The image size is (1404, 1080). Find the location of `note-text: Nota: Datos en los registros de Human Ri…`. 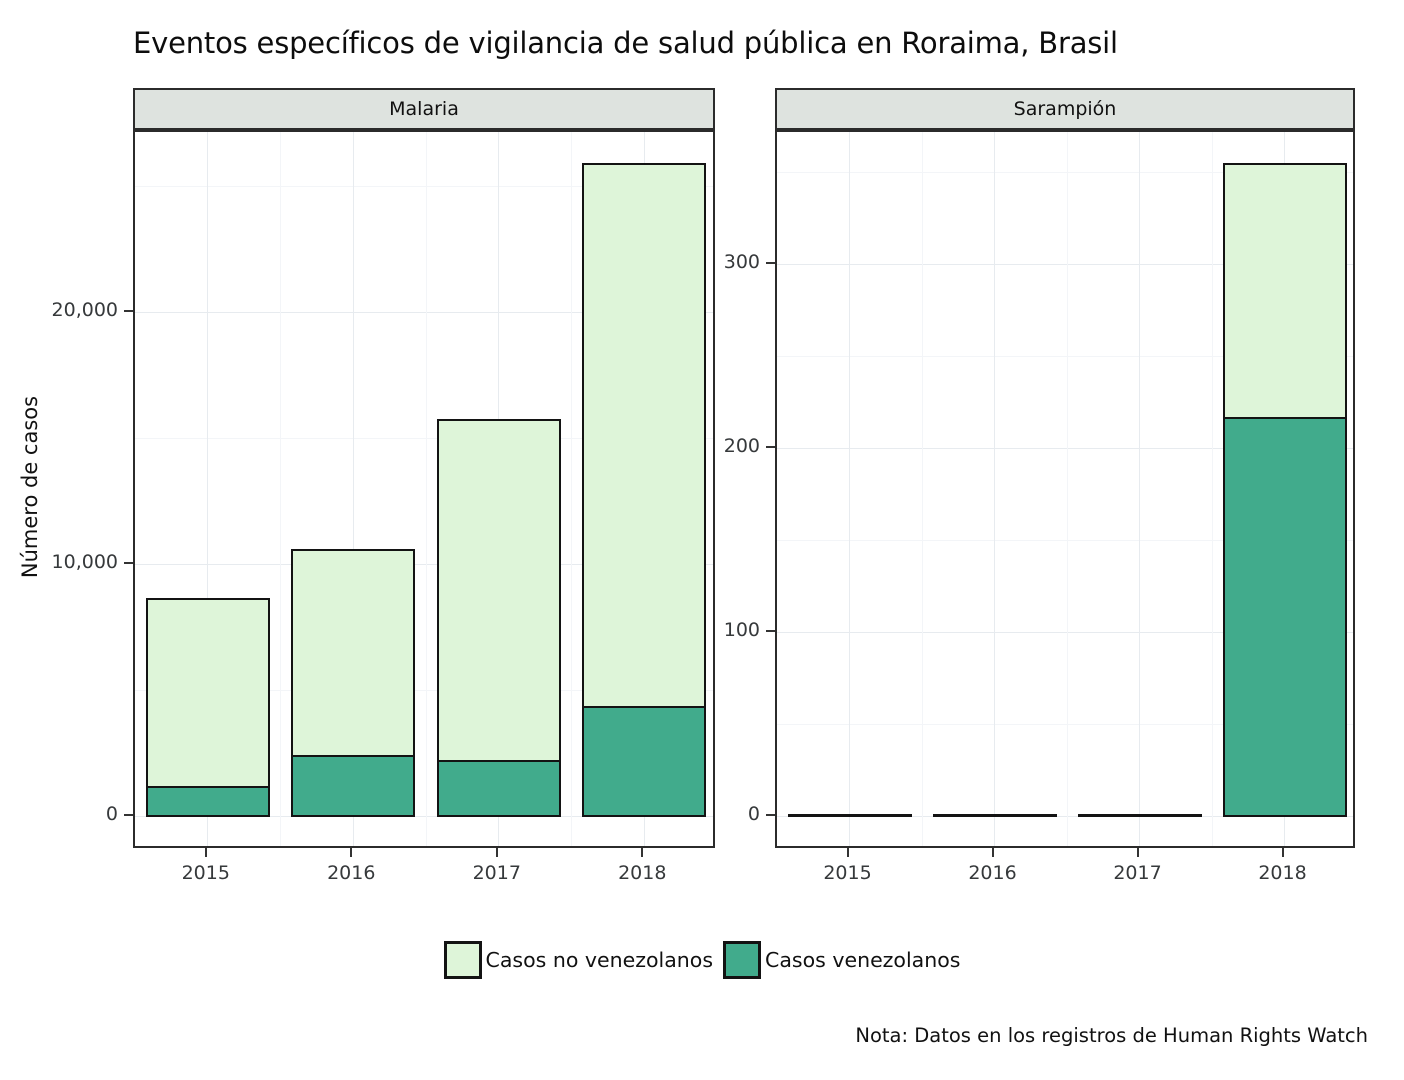

note-text: Nota: Datos en los registros de Human Ri… is located at coordinates (1111, 1035).